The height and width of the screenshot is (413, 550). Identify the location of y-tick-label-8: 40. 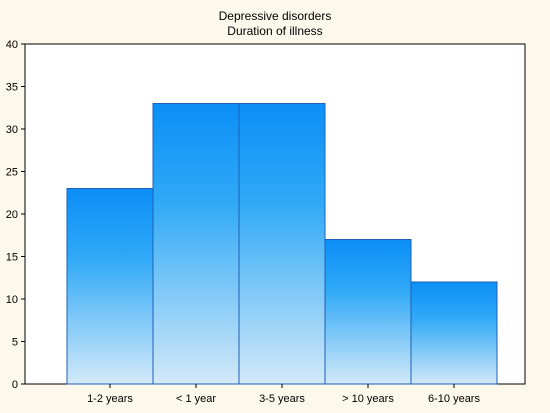
(12, 45).